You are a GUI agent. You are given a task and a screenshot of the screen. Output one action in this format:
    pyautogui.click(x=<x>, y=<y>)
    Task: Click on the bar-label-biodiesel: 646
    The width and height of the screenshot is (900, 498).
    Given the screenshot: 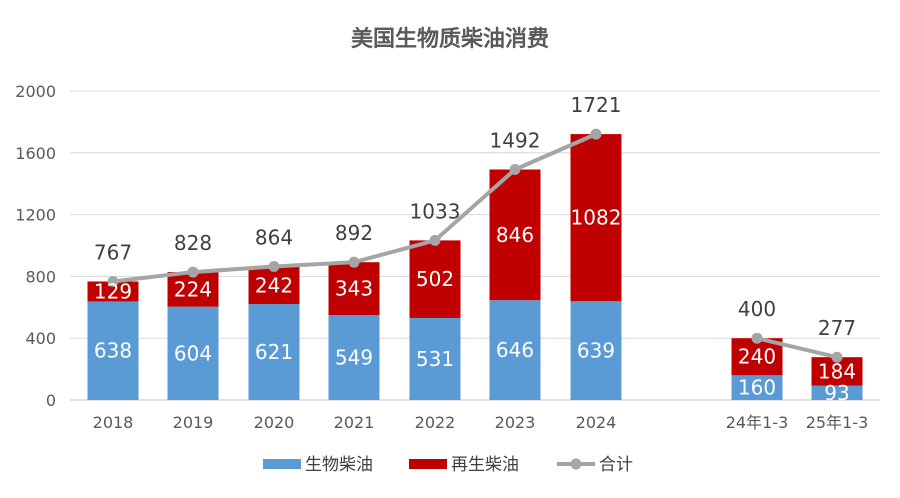 What is the action you would take?
    pyautogui.click(x=515, y=350)
    